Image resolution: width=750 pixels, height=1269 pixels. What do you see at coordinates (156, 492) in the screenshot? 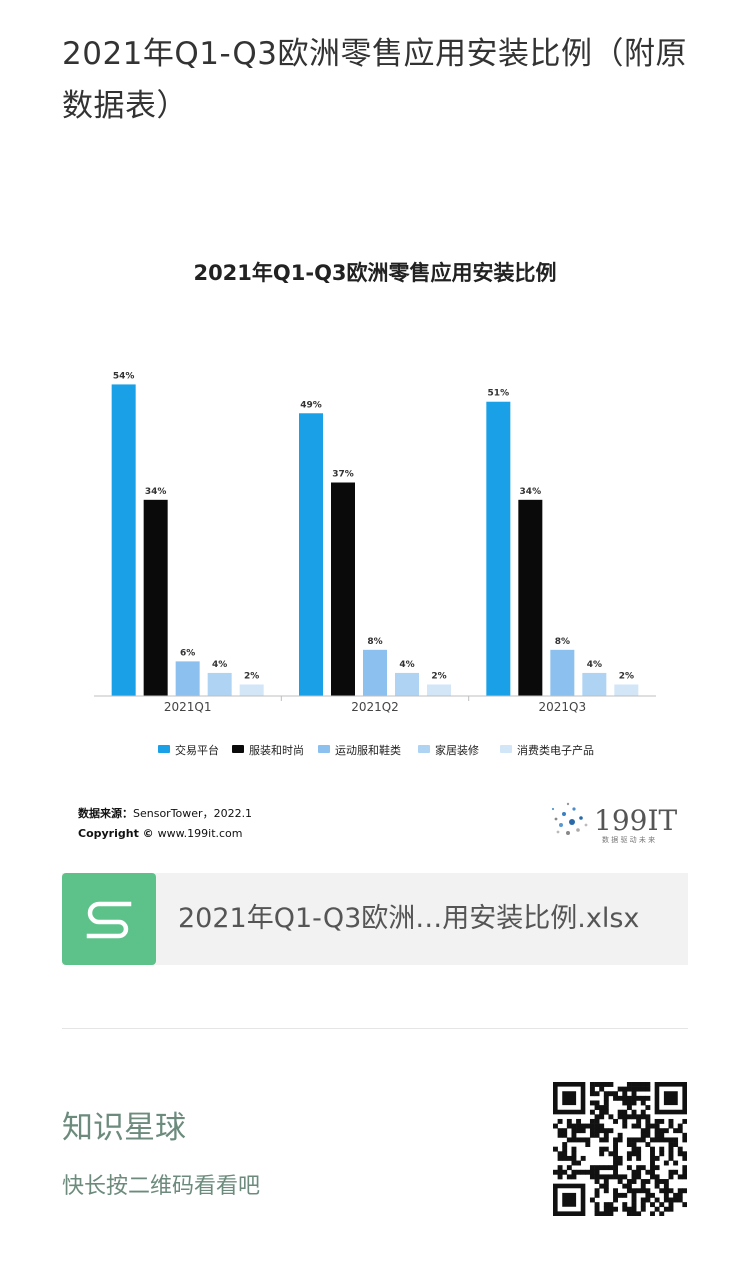
I see `value-label-1-2: 34%` at bounding box center [156, 492].